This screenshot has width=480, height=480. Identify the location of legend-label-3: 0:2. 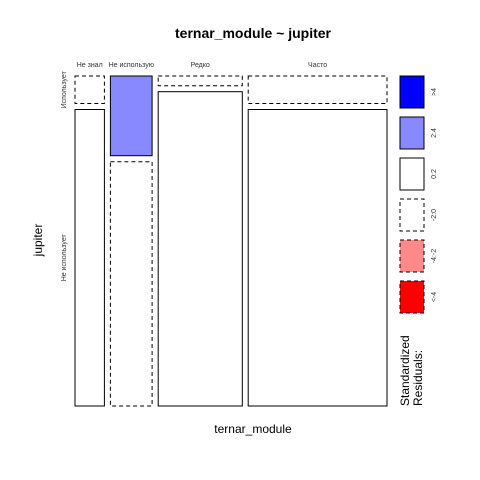
(434, 174).